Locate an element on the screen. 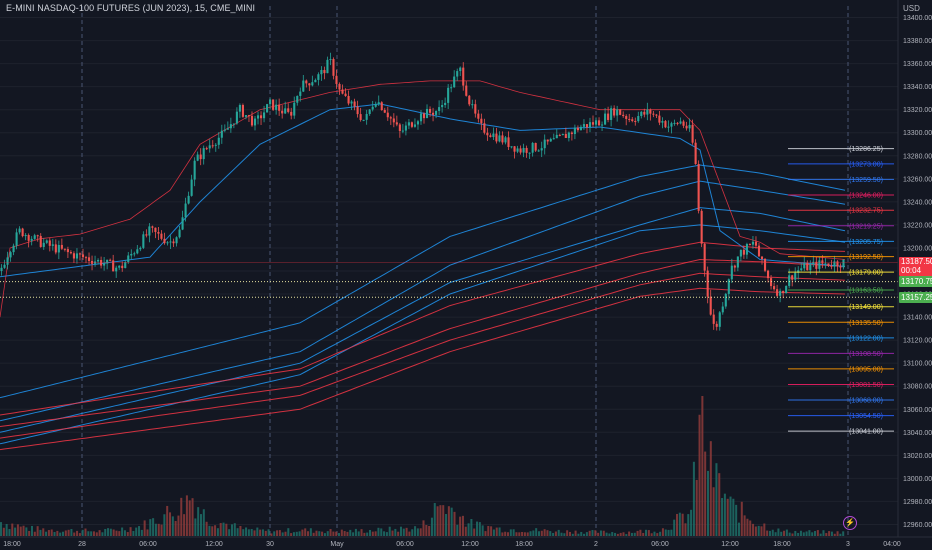  currency-label: USD is located at coordinates (911, 8).